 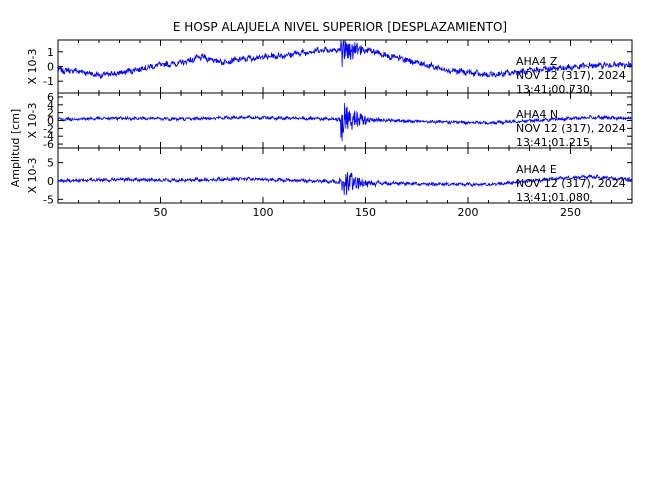 I want to click on station-label: AHA4 N, so click(x=537, y=114).